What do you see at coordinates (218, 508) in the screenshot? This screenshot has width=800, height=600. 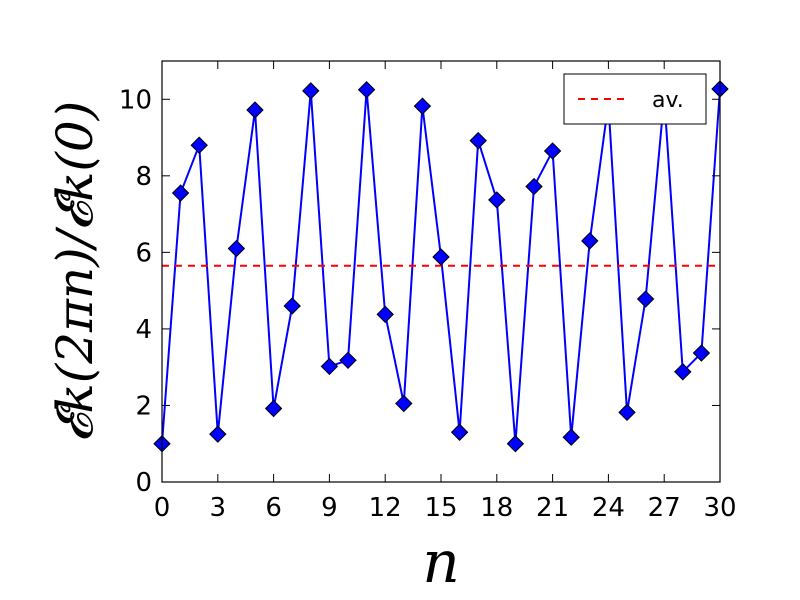 I see `x-tick-label: 3` at bounding box center [218, 508].